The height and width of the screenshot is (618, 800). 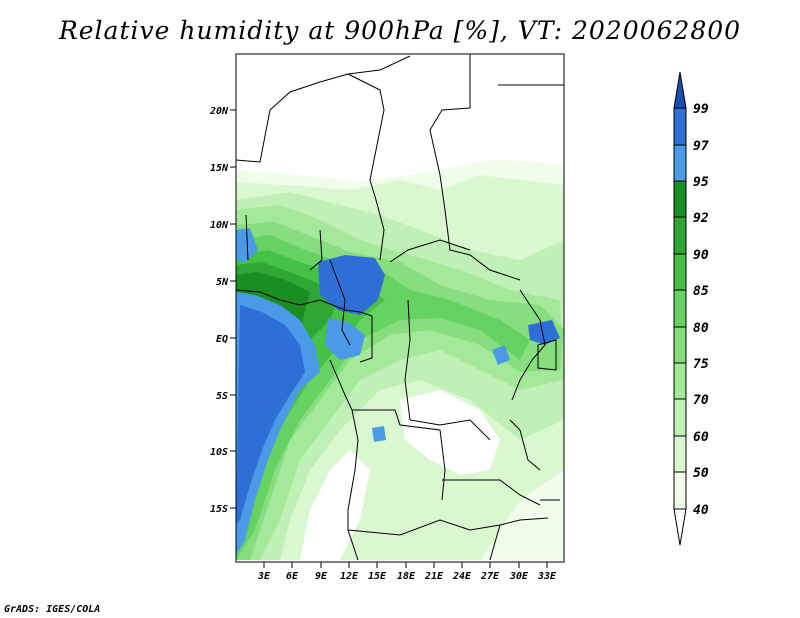 What do you see at coordinates (701, 400) in the screenshot?
I see `colorbar-label-70: 70` at bounding box center [701, 400].